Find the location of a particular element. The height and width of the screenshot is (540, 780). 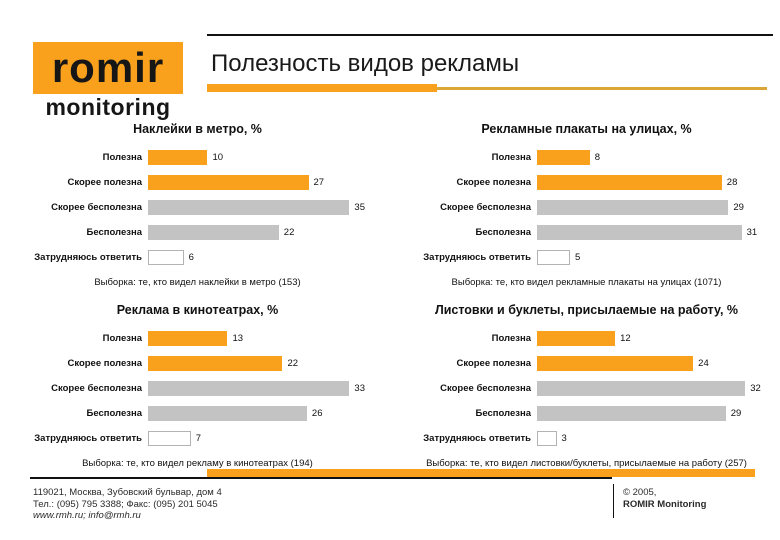

chart-title: Рекламные плакаты на улицах, % is located at coordinates (586, 129).